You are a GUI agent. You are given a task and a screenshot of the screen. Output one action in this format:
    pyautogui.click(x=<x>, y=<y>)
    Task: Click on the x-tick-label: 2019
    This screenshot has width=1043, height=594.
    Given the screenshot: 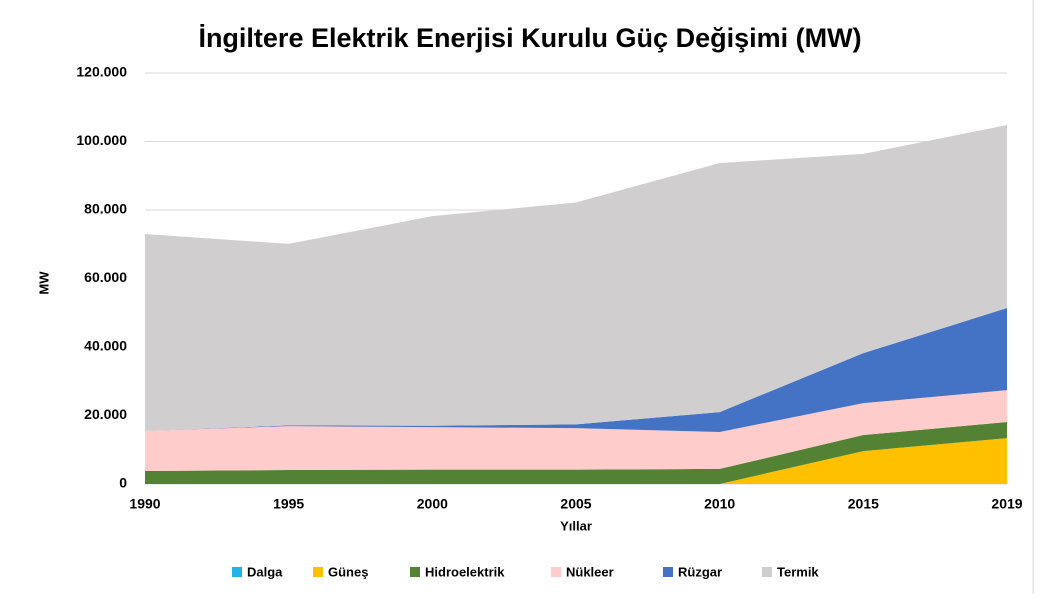 What is the action you would take?
    pyautogui.click(x=1006, y=504)
    